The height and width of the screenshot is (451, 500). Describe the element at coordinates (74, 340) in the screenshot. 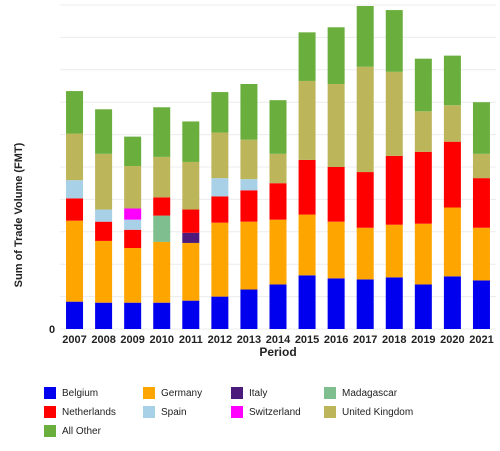

I see `x-tick-label: 2007` at that location.